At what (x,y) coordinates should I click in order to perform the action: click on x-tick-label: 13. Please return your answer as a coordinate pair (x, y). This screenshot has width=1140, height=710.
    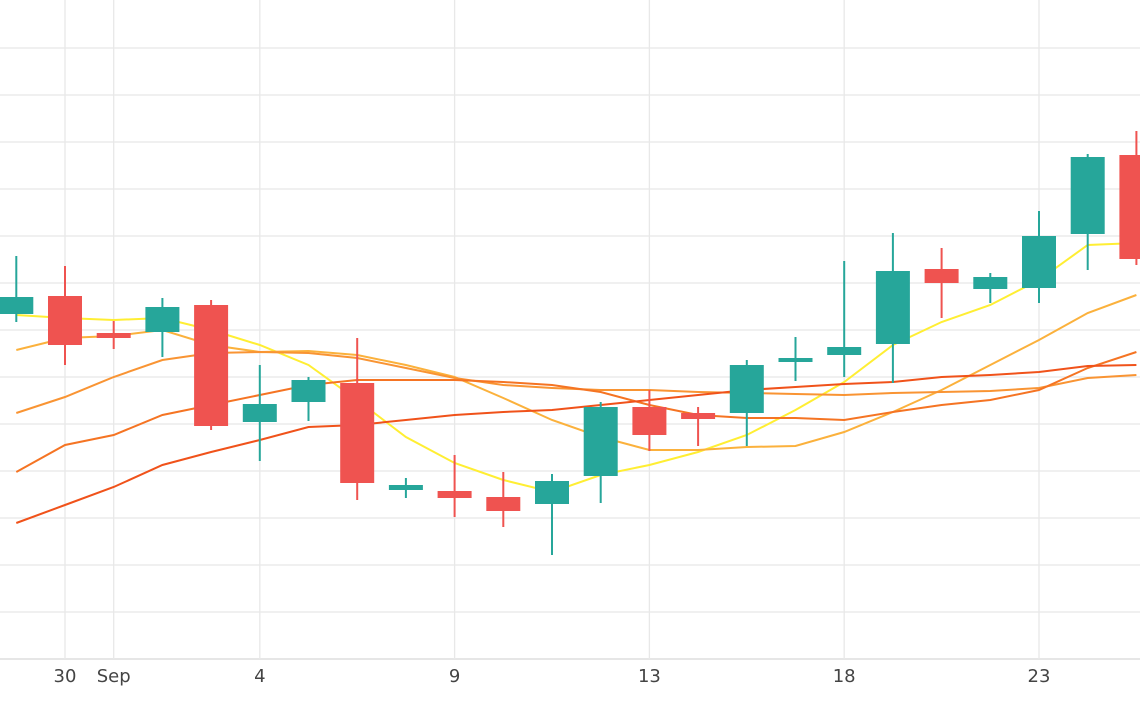
    Looking at the image, I should click on (649, 676).